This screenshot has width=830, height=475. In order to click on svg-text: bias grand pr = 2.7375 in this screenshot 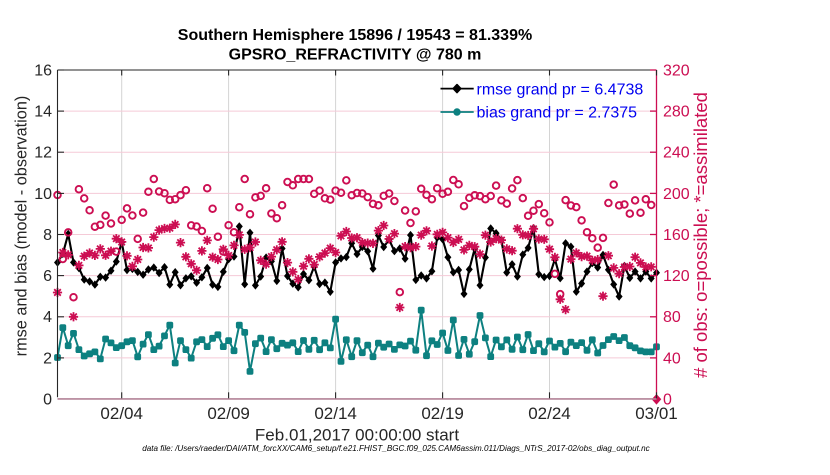, I will do `click(557, 113)`.